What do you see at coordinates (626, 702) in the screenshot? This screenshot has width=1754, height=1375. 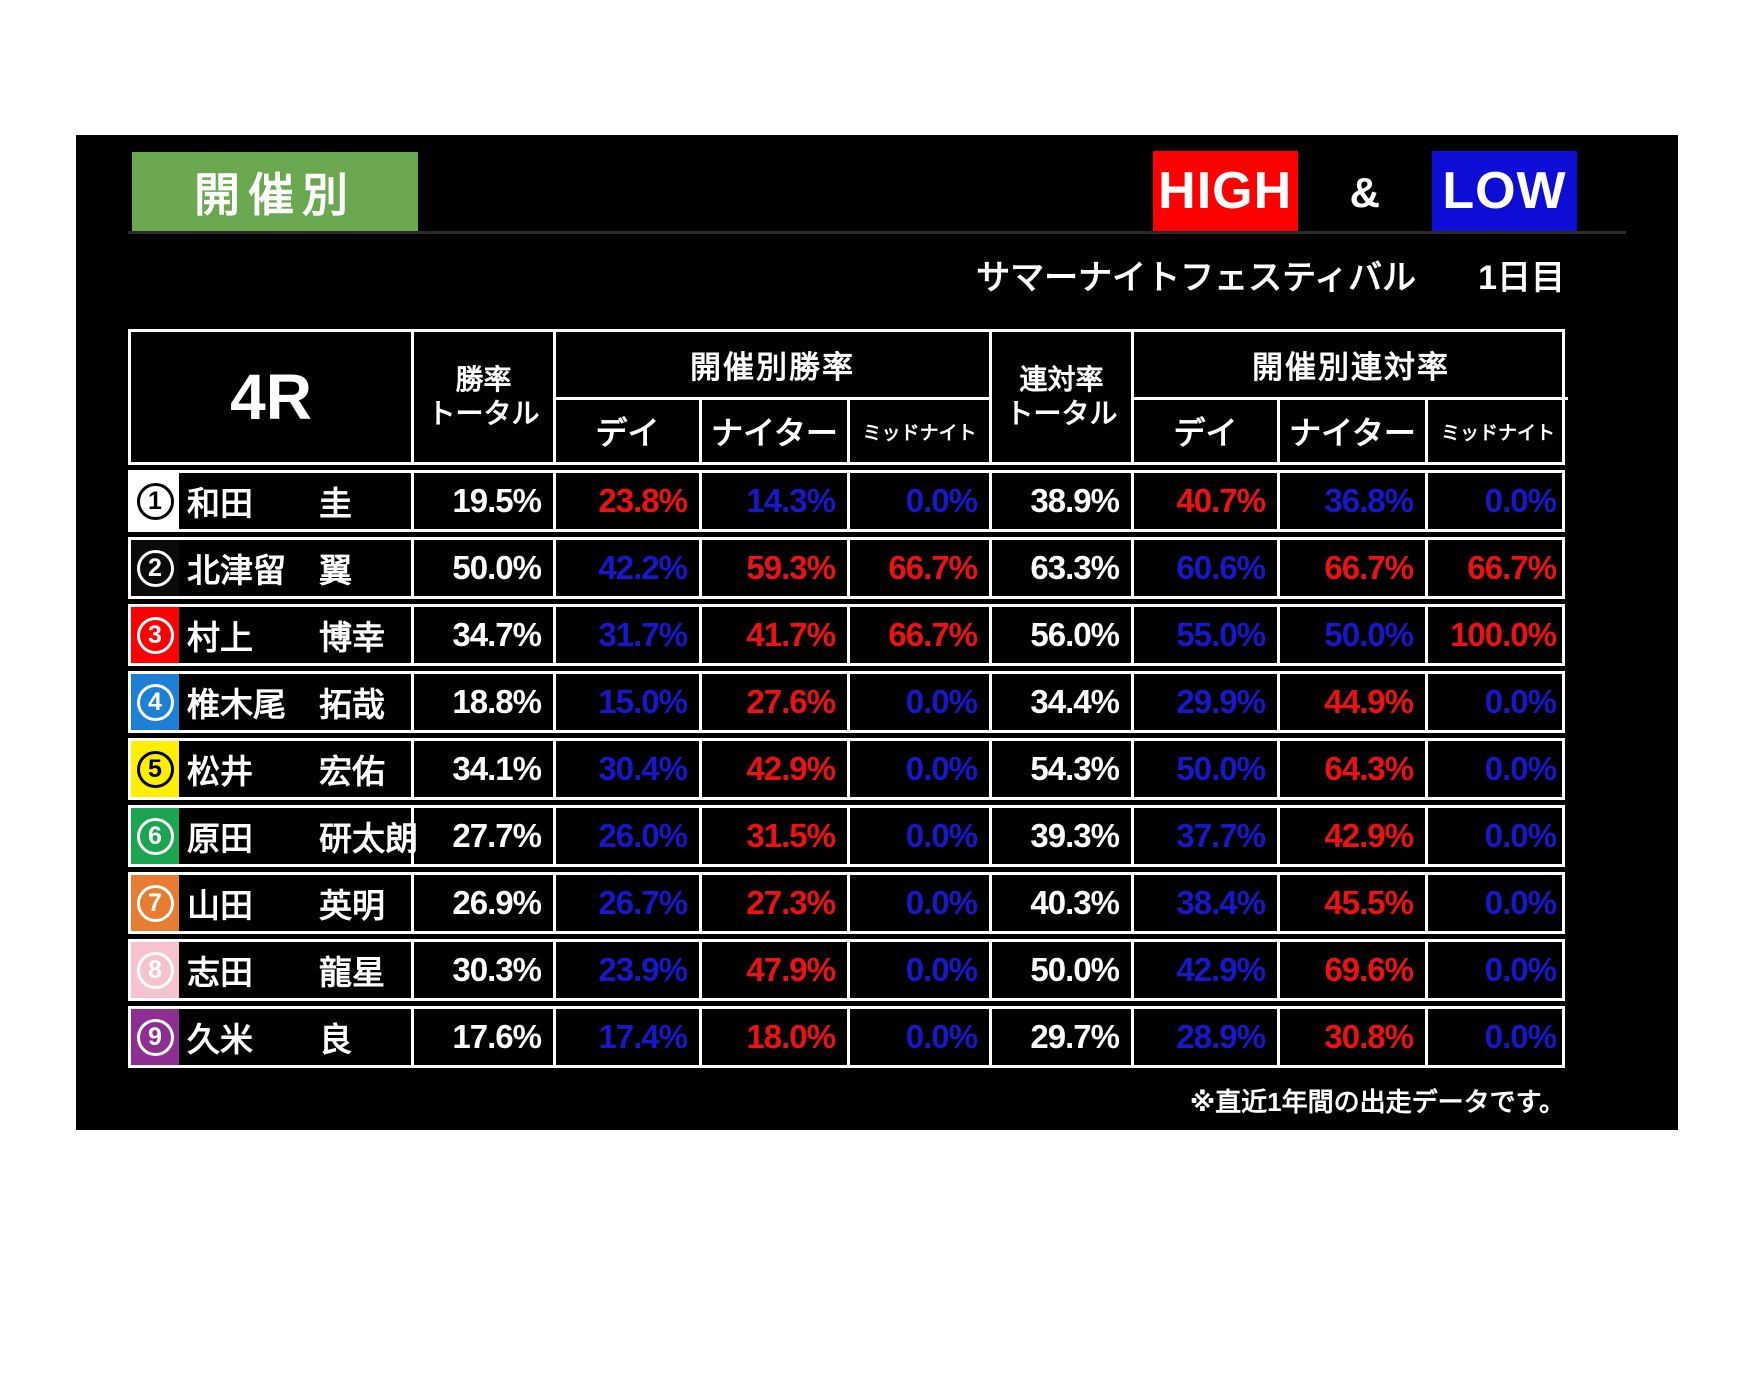 I see `stat-value: 15.0%` at bounding box center [626, 702].